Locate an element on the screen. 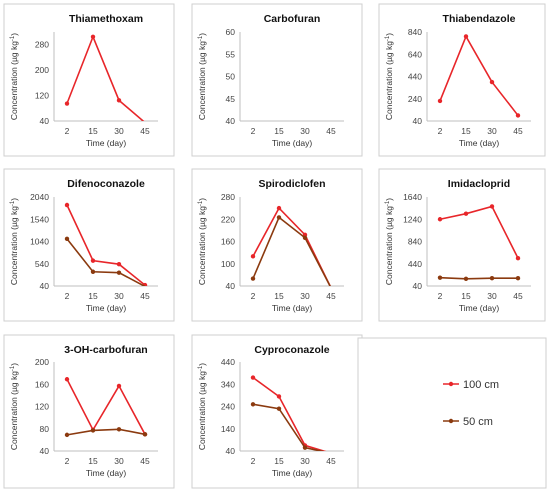 Image resolution: width=550 pixels, height=497 pixels. chart-title: Cyproconazole is located at coordinates (291, 350).